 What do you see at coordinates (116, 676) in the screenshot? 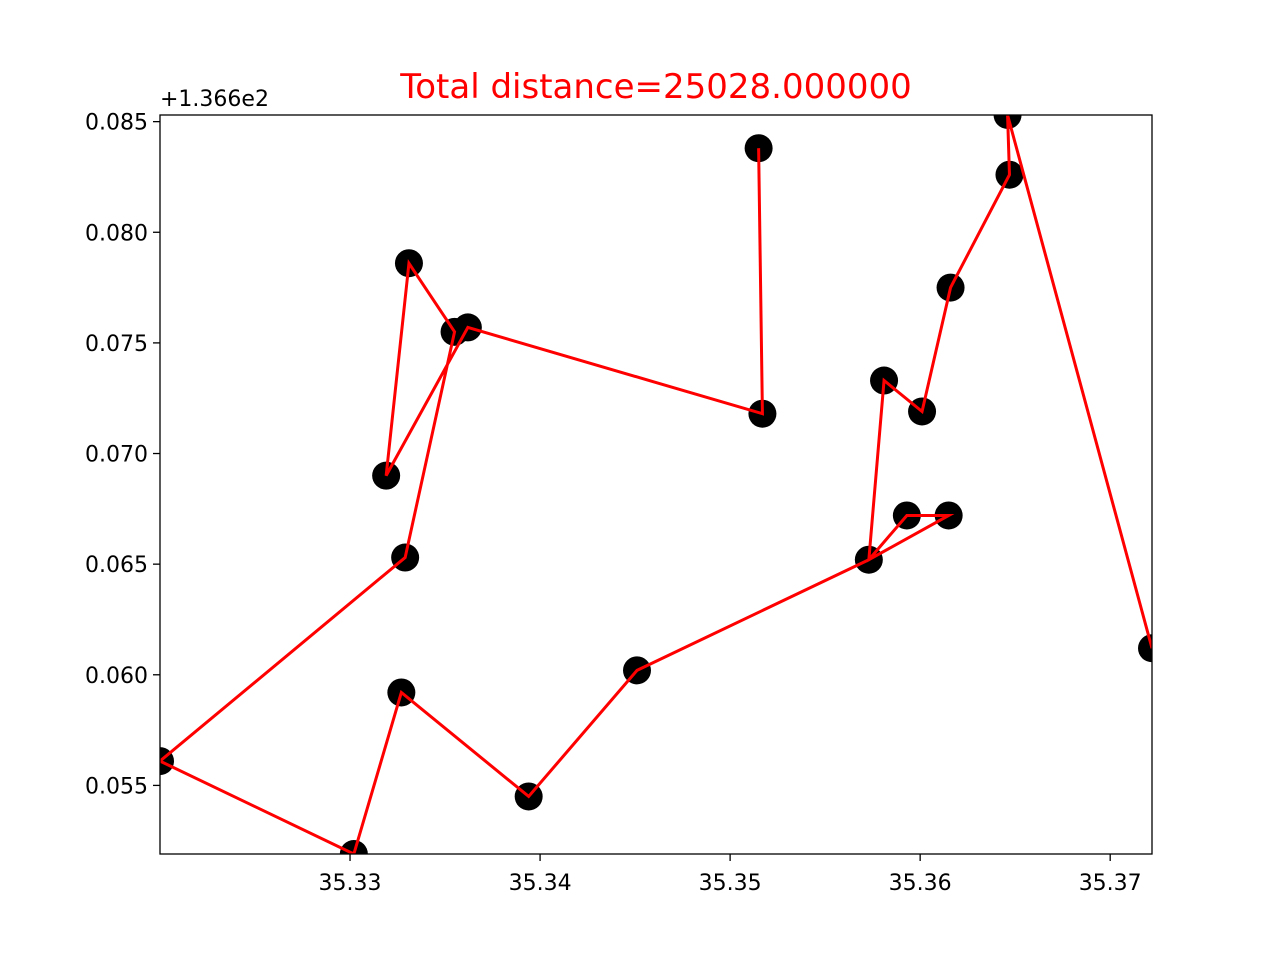
I see `y-tick-label: 0.060` at bounding box center [116, 676].